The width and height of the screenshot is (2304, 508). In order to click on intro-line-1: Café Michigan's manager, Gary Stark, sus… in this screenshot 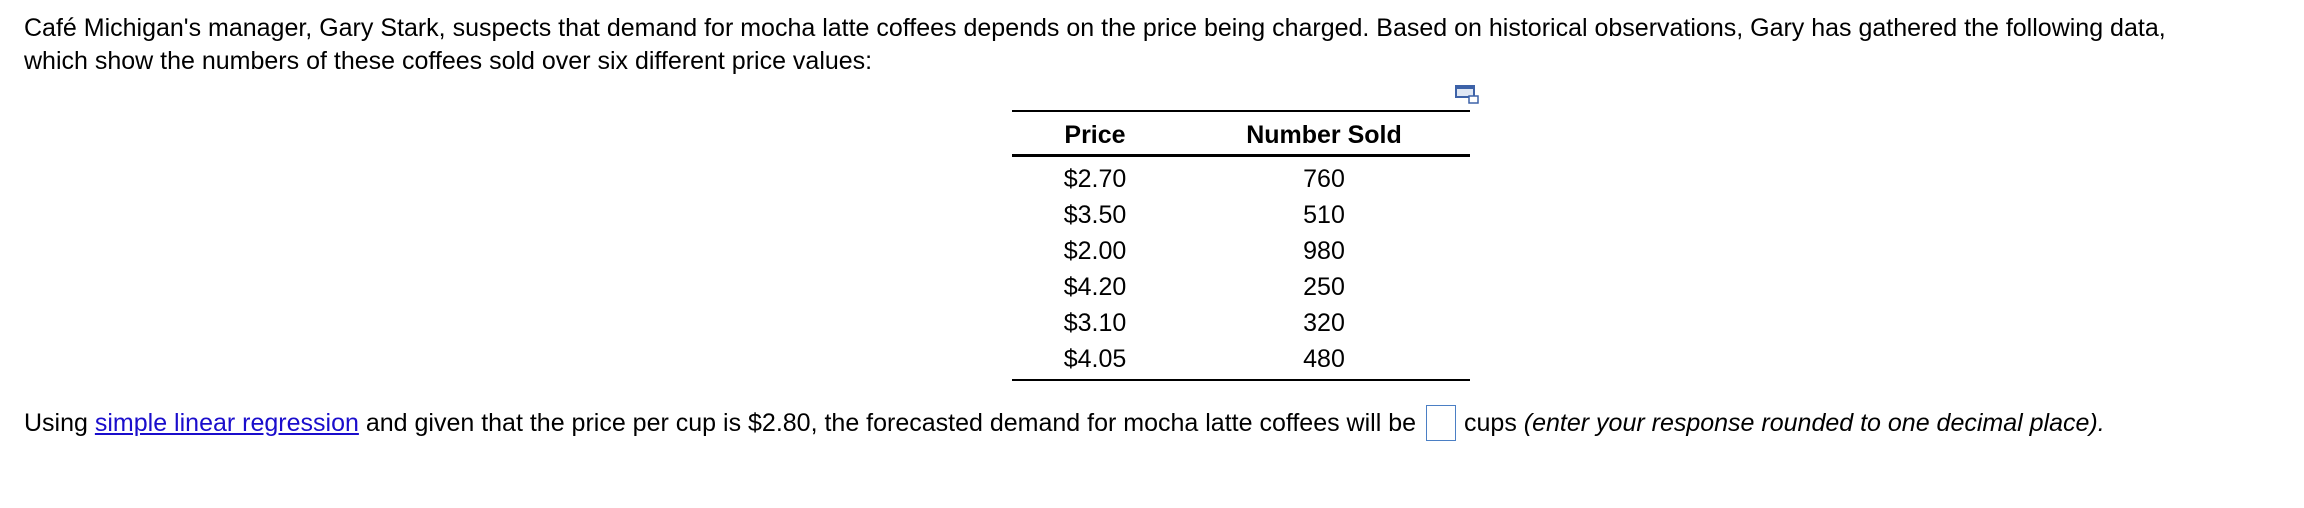, I will do `click(1095, 28)`.